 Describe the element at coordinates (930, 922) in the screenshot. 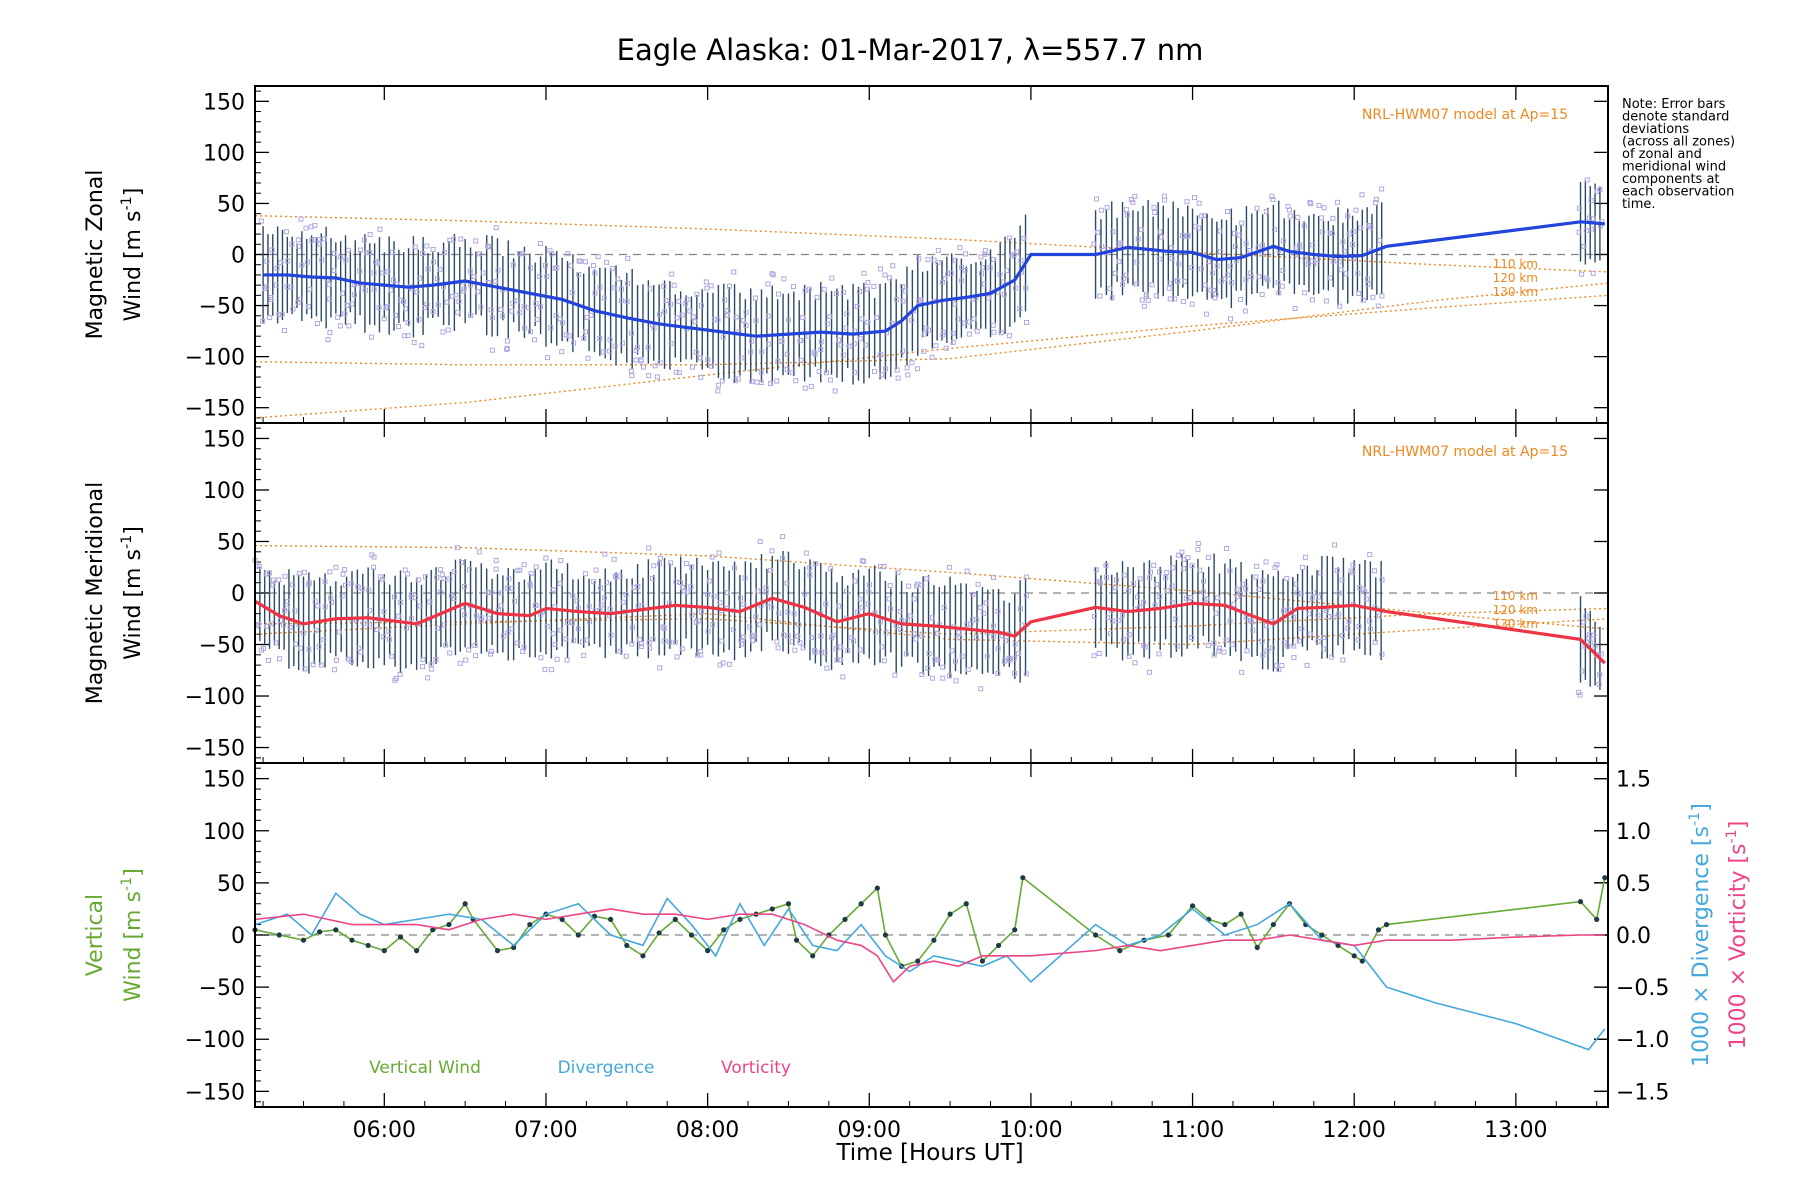

I see `series-line-vertical-wind` at that location.